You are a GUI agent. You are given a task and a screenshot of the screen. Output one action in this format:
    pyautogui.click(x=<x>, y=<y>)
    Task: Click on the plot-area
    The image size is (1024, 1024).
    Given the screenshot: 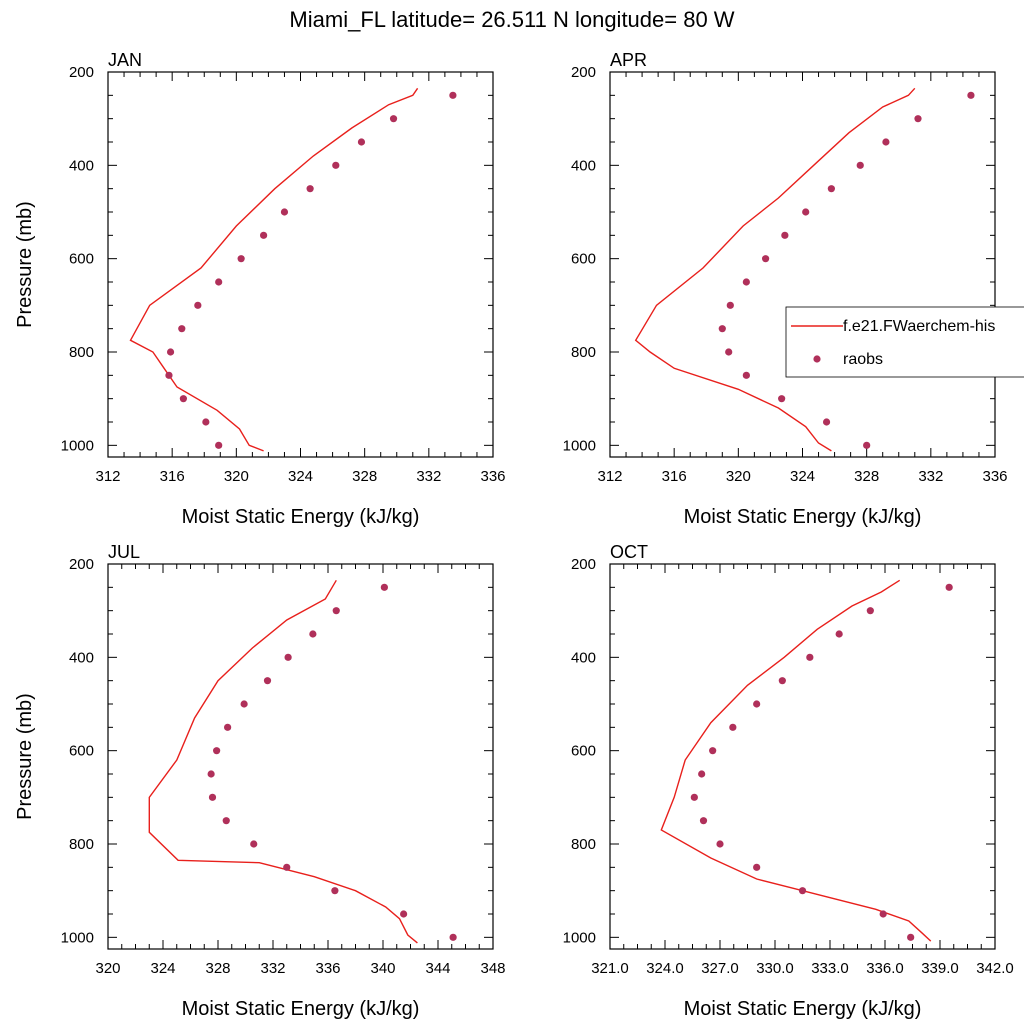 What is the action you would take?
    pyautogui.click(x=293, y=269)
    